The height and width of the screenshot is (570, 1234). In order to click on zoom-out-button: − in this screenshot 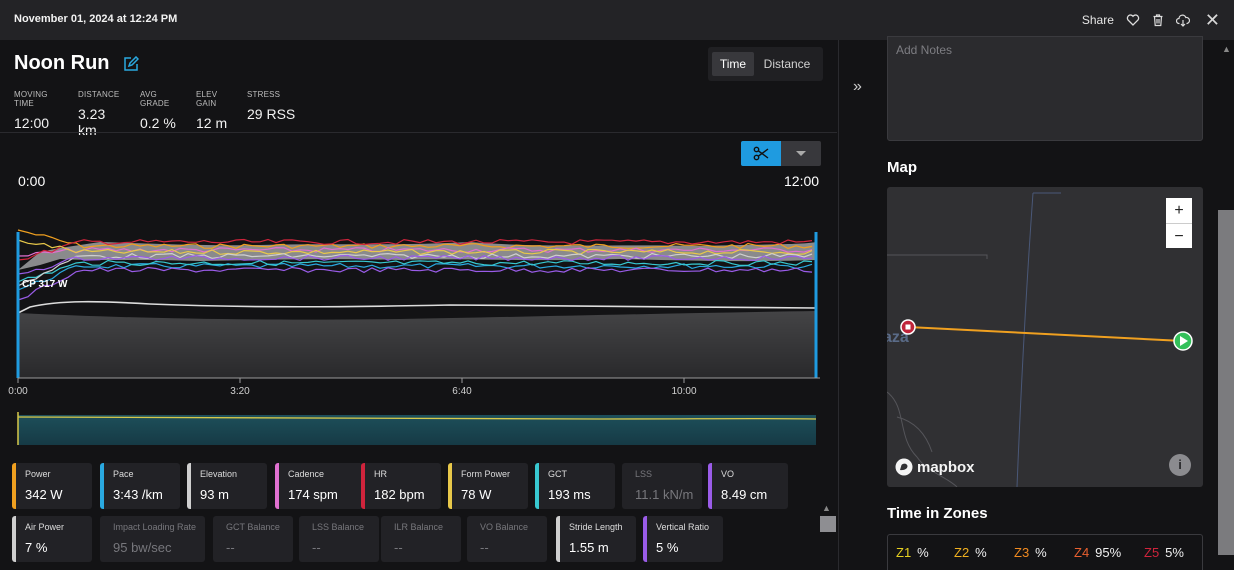, I will do `click(1179, 235)`.